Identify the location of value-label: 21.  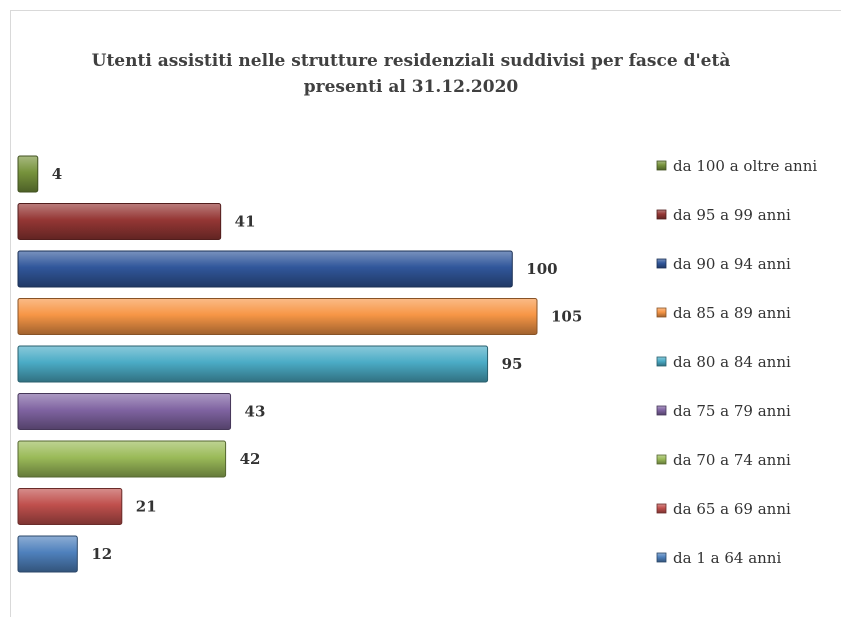
(146, 507).